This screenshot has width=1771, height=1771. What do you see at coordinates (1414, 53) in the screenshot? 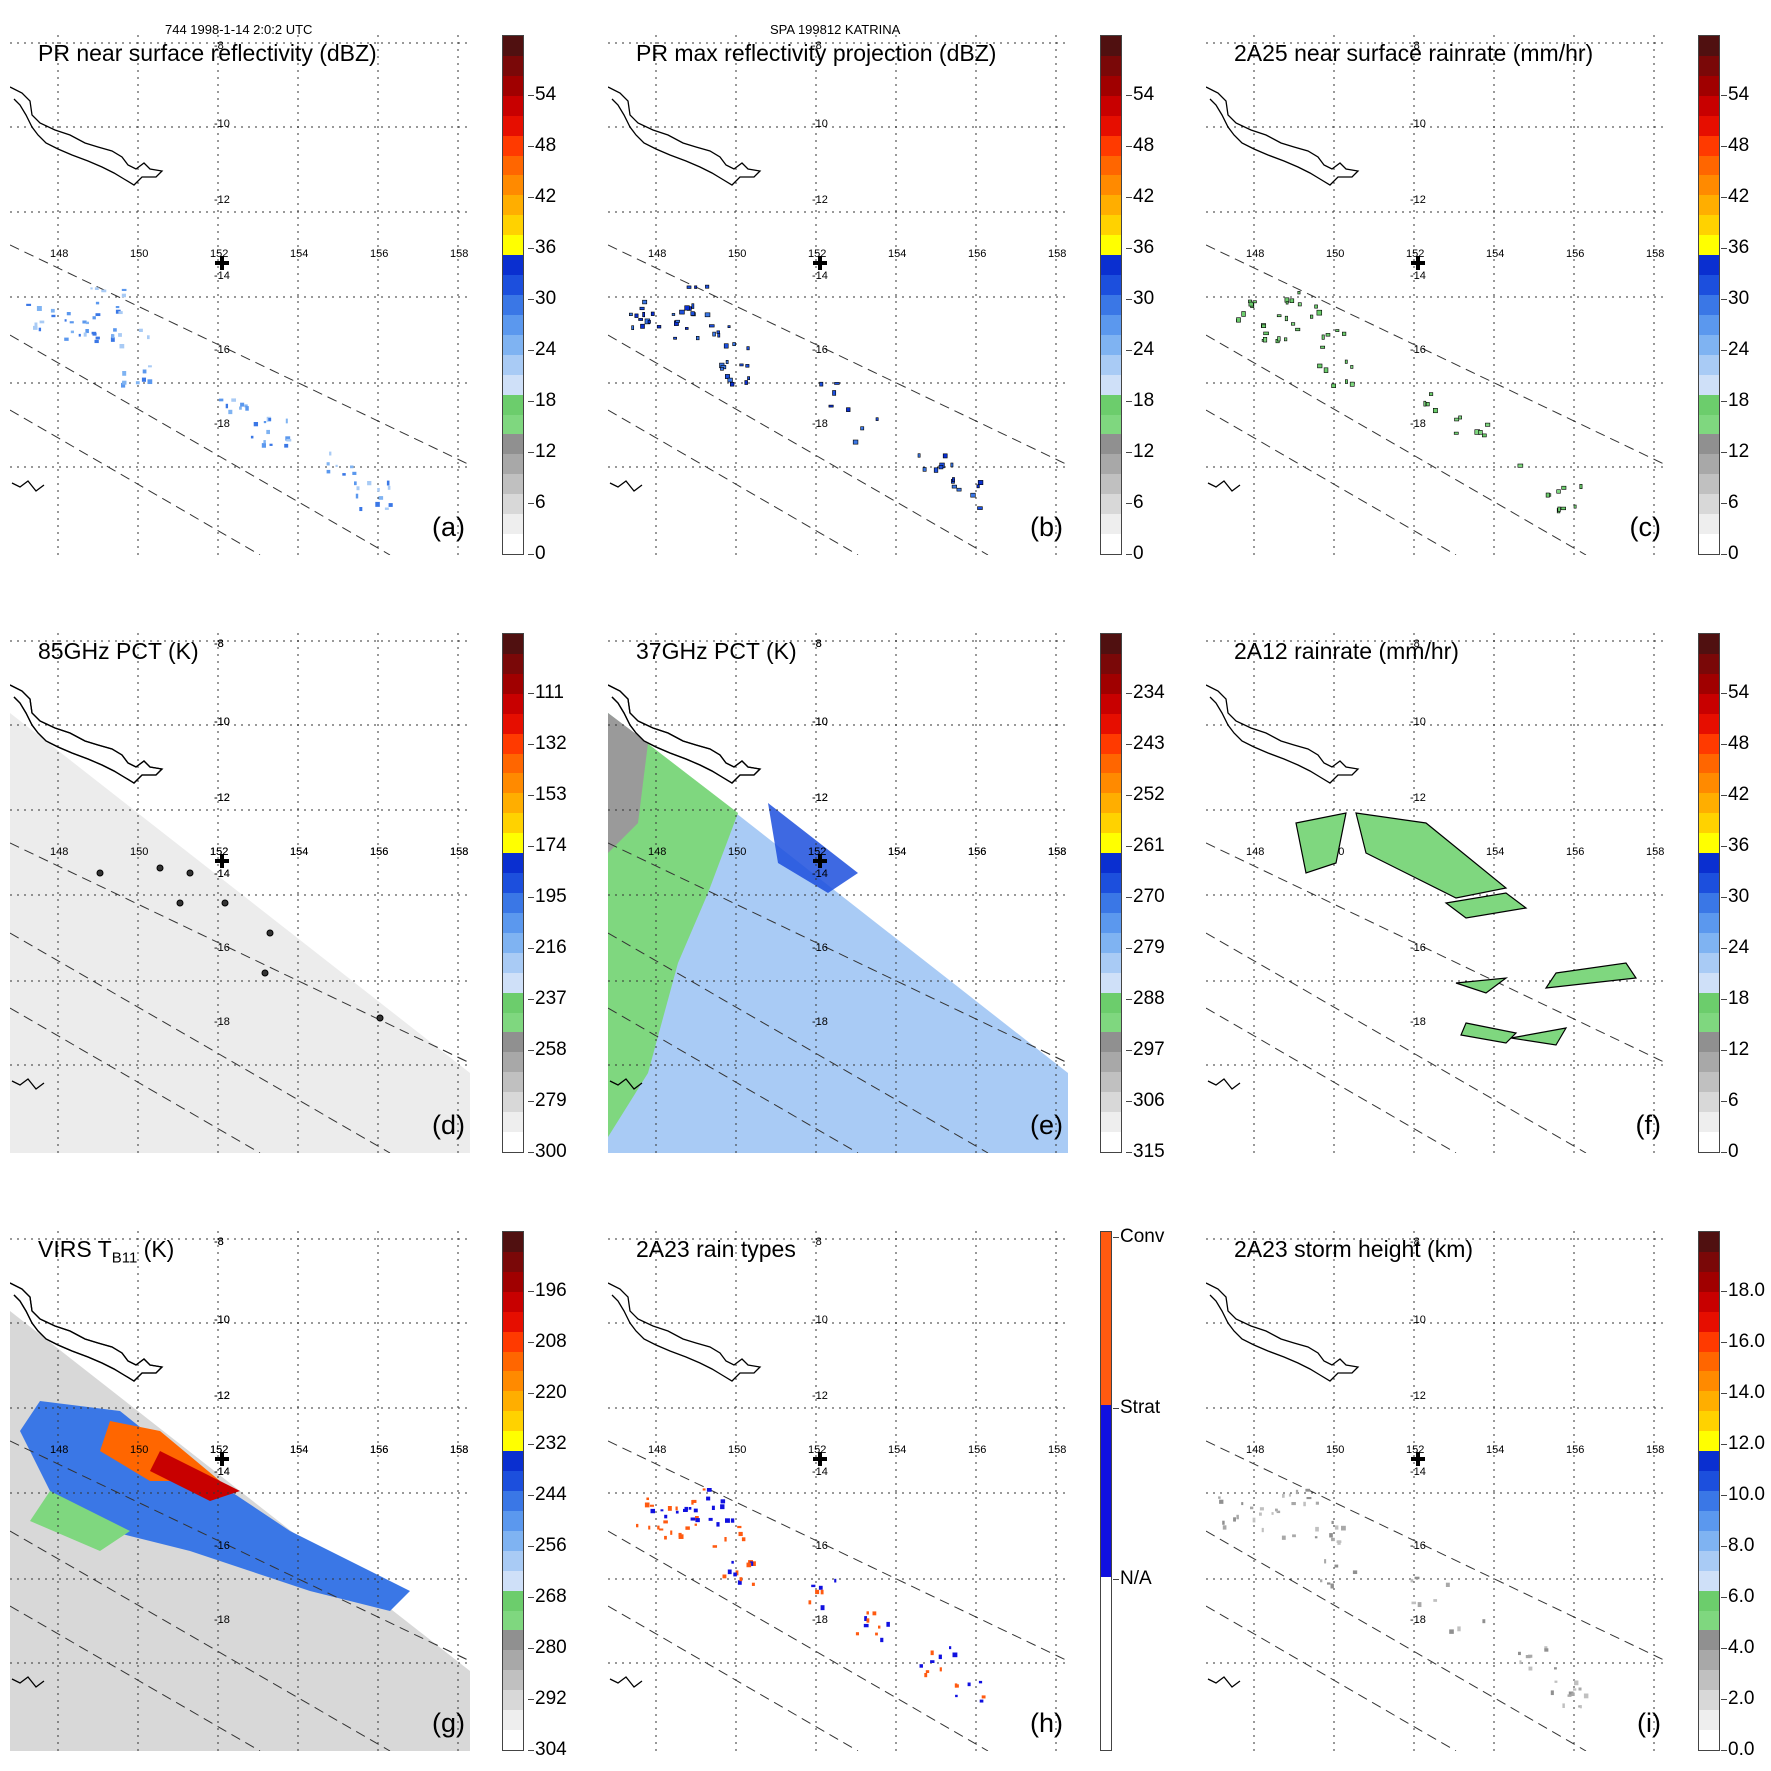
I see `panel-title: 2A25 near surface rainrate (mm/hr)` at bounding box center [1414, 53].